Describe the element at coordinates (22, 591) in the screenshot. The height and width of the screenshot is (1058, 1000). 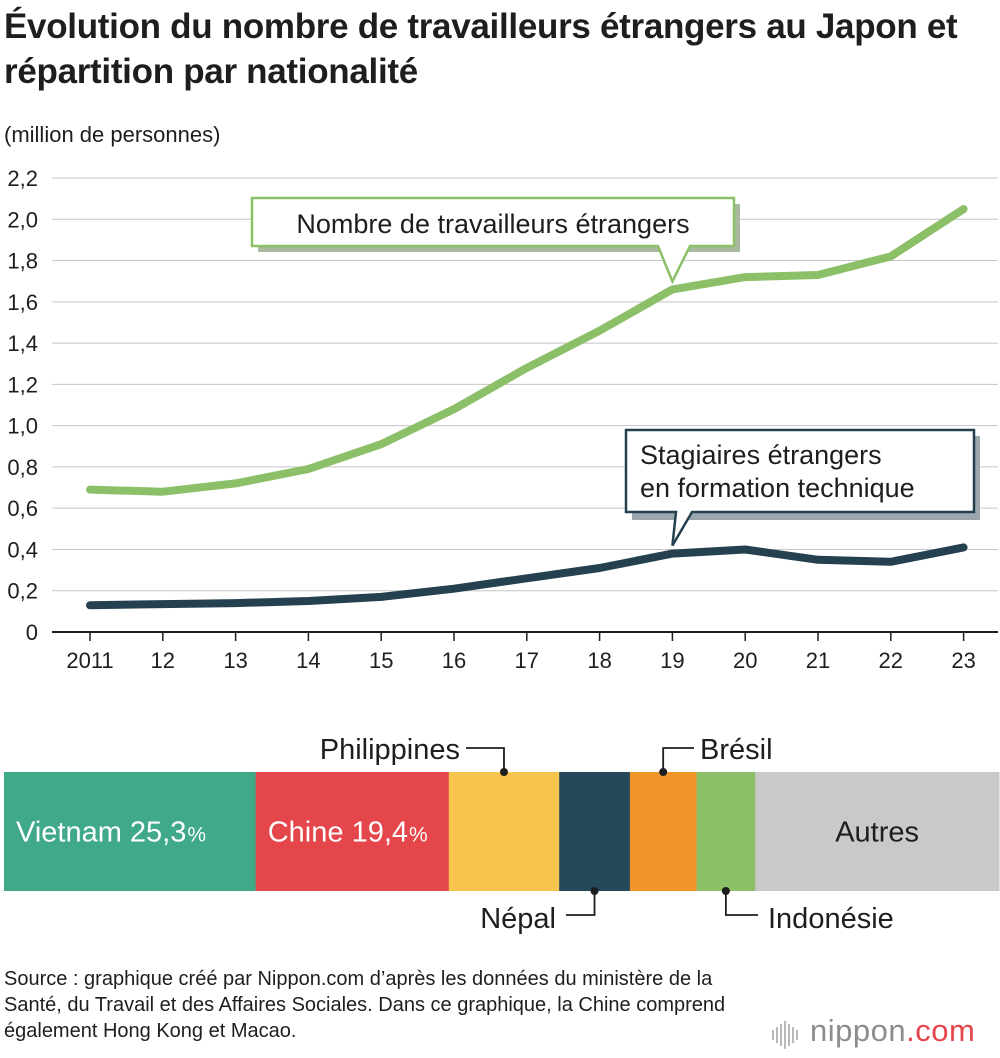
I see `y-tick-label: 0,2` at that location.